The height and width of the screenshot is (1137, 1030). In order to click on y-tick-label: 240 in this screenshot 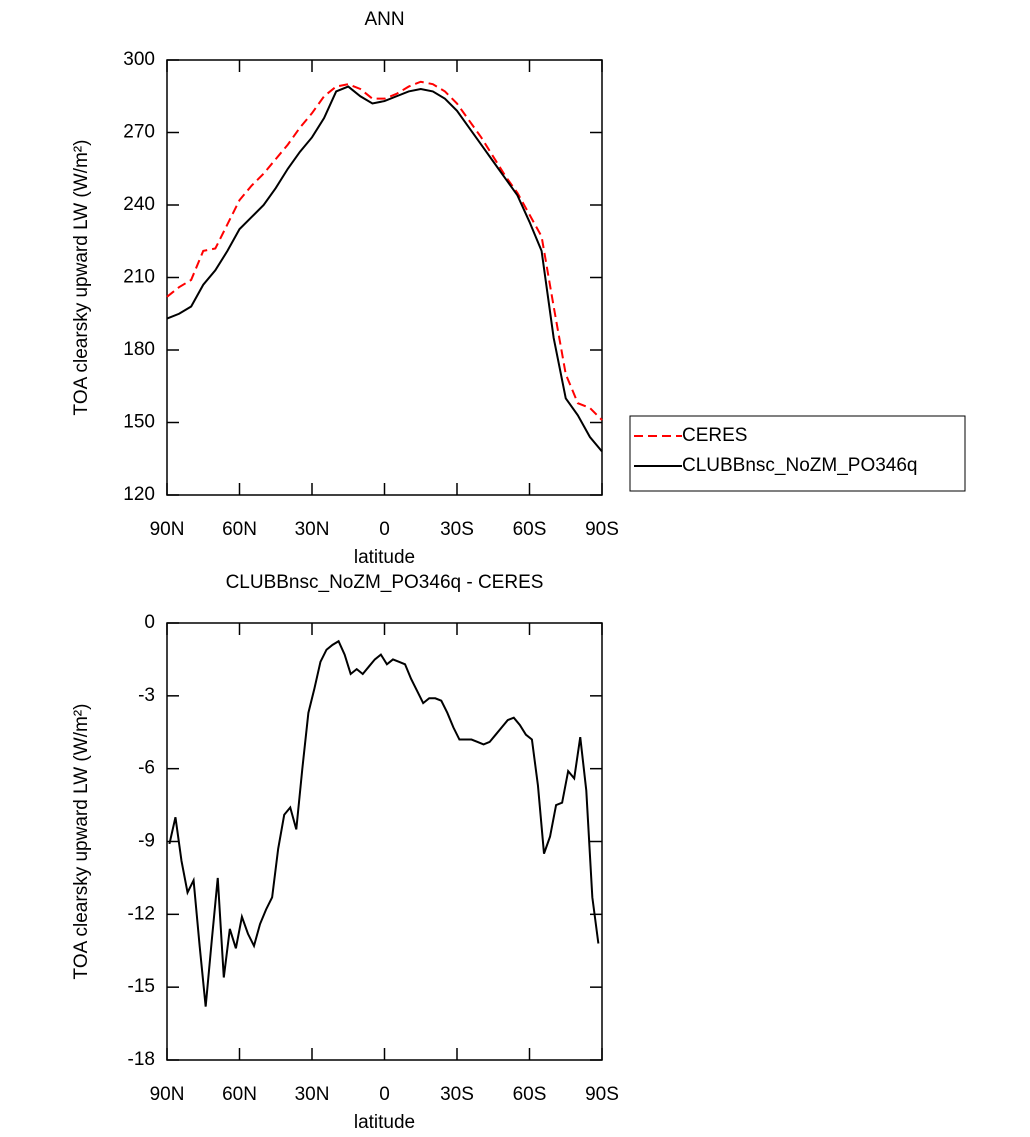, I will do `click(139, 204)`.